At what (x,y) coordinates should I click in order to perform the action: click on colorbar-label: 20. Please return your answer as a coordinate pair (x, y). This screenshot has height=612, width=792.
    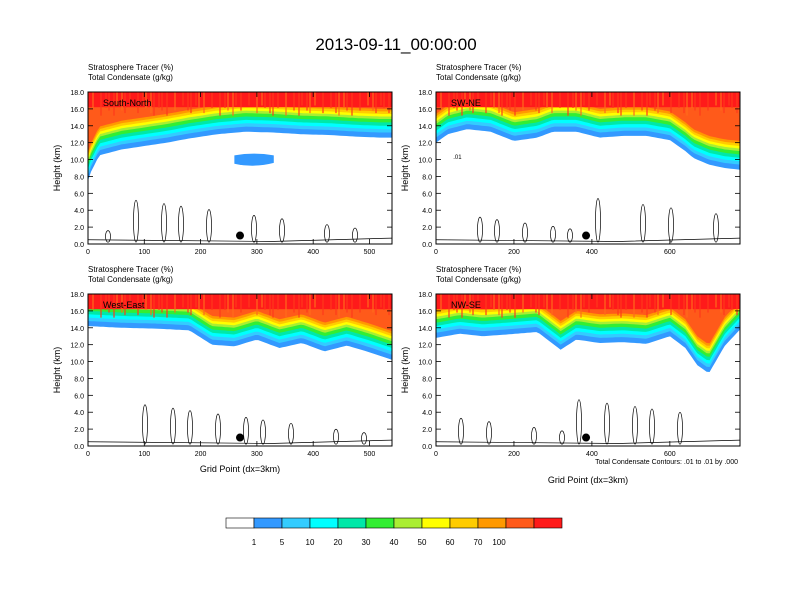
    Looking at the image, I should click on (338, 542).